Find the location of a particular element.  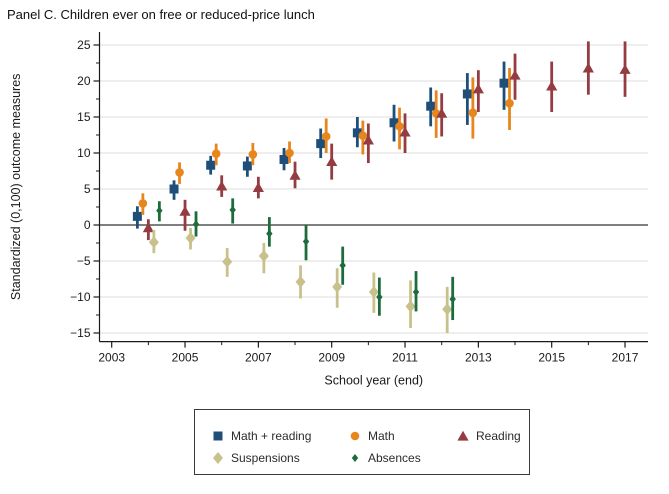

marker-suspensions-2009 is located at coordinates (337, 286).